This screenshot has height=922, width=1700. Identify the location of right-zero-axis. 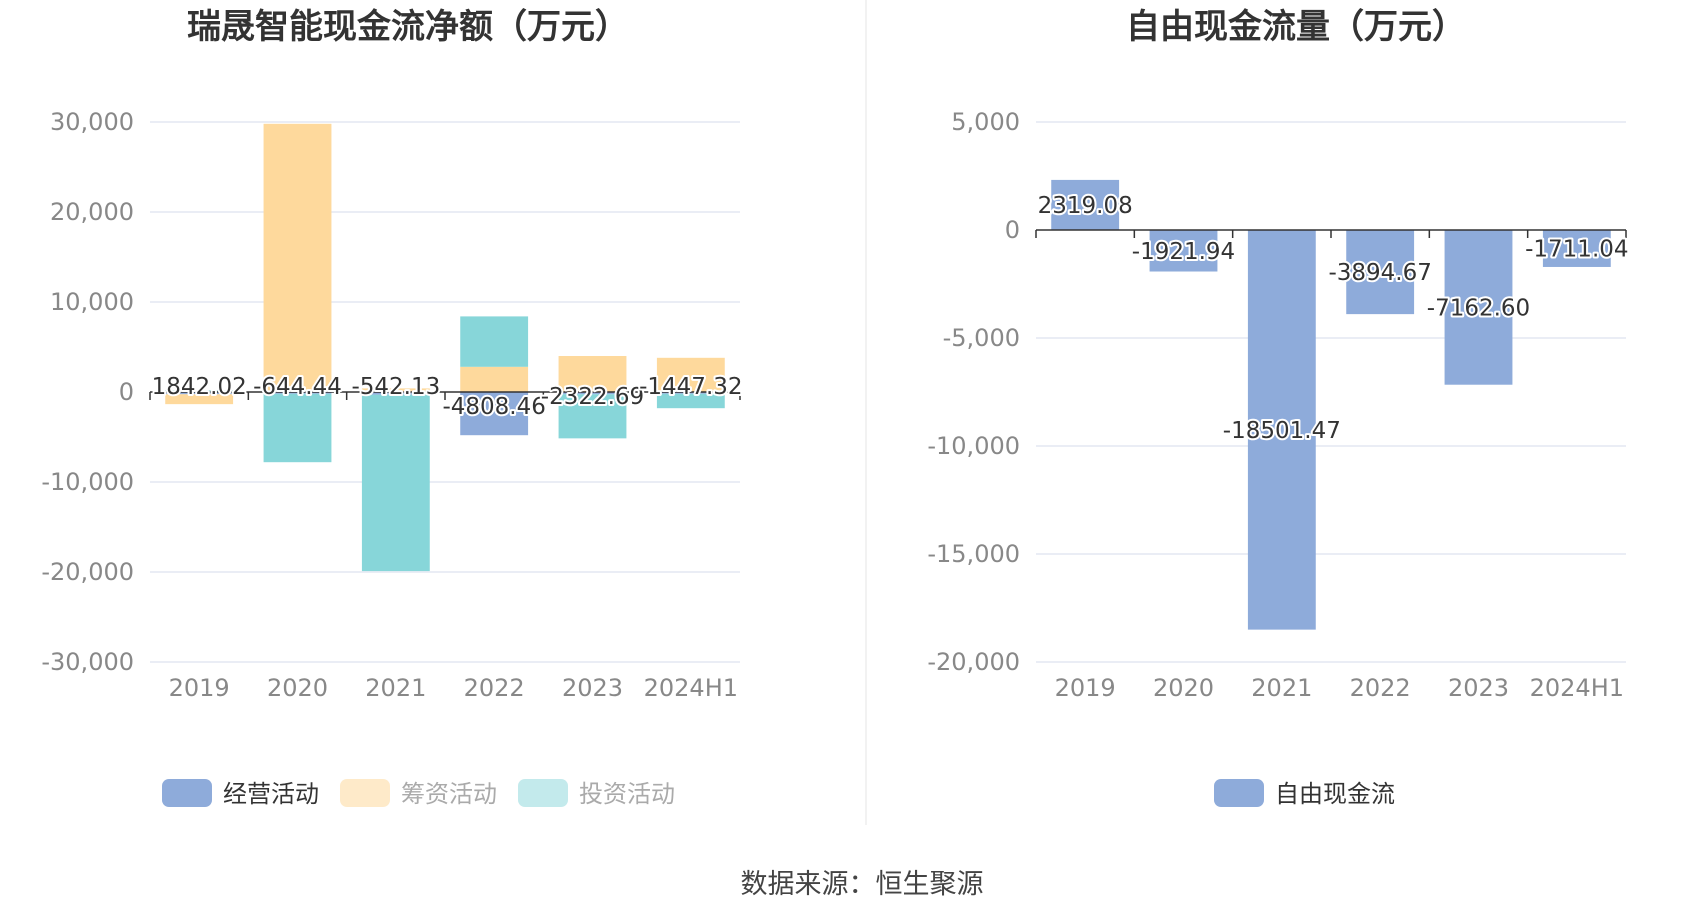
(1331, 233).